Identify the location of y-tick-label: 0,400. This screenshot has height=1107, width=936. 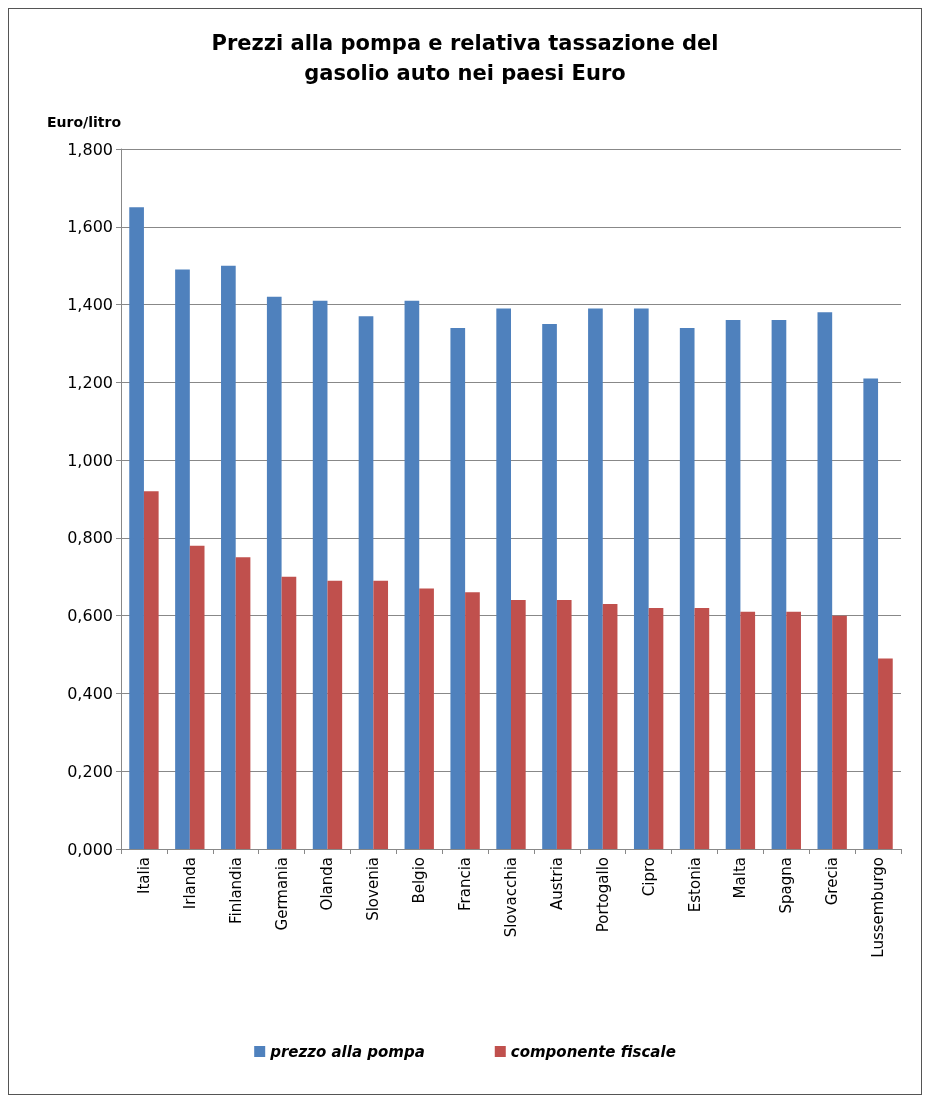
(90, 693).